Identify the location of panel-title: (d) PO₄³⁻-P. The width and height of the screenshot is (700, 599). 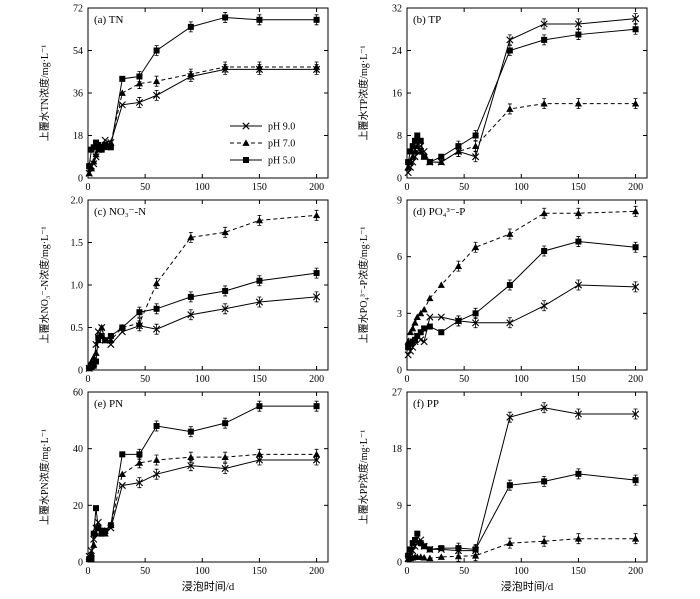
(439, 212).